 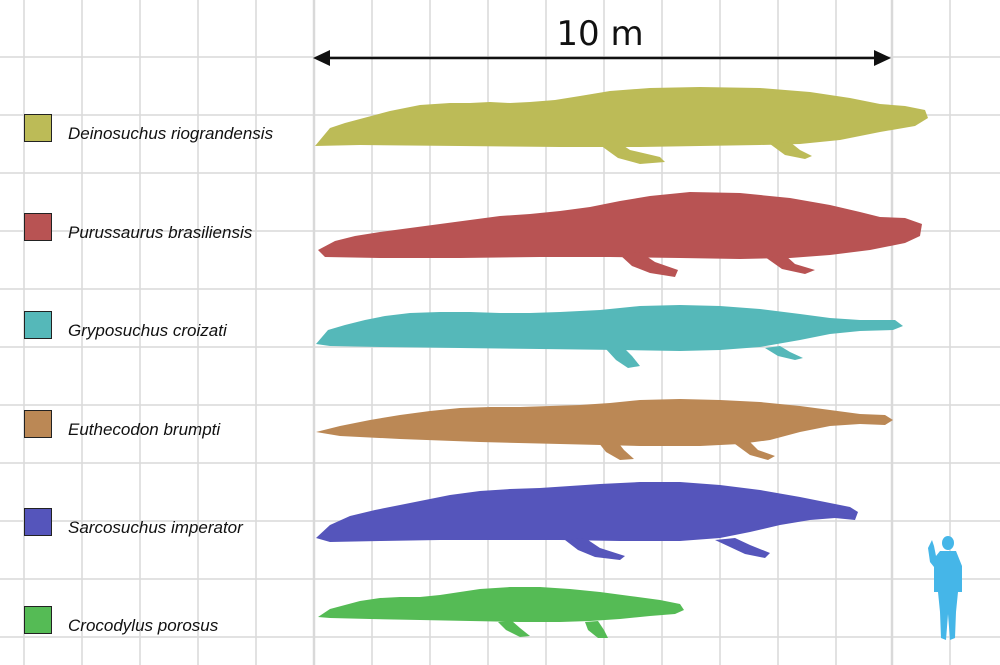 What do you see at coordinates (600, 34) in the screenshot?
I see `scale-bar-label: 10 m` at bounding box center [600, 34].